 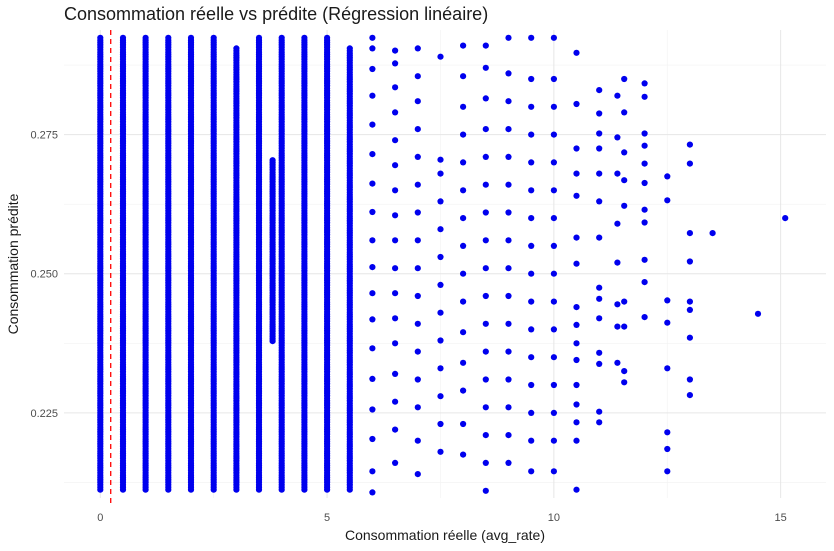 What do you see at coordinates (100, 518) in the screenshot?
I see `x-tick-label: 0` at bounding box center [100, 518].